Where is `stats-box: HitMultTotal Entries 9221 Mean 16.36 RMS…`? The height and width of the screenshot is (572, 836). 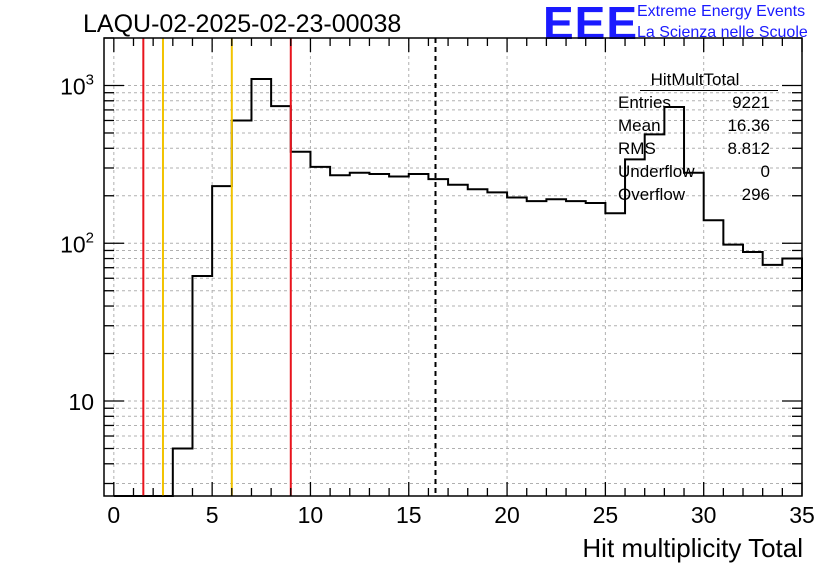 stats-box: HitMultTotal Entries 9221 Mean 16.36 RMS… is located at coordinates (695, 138).